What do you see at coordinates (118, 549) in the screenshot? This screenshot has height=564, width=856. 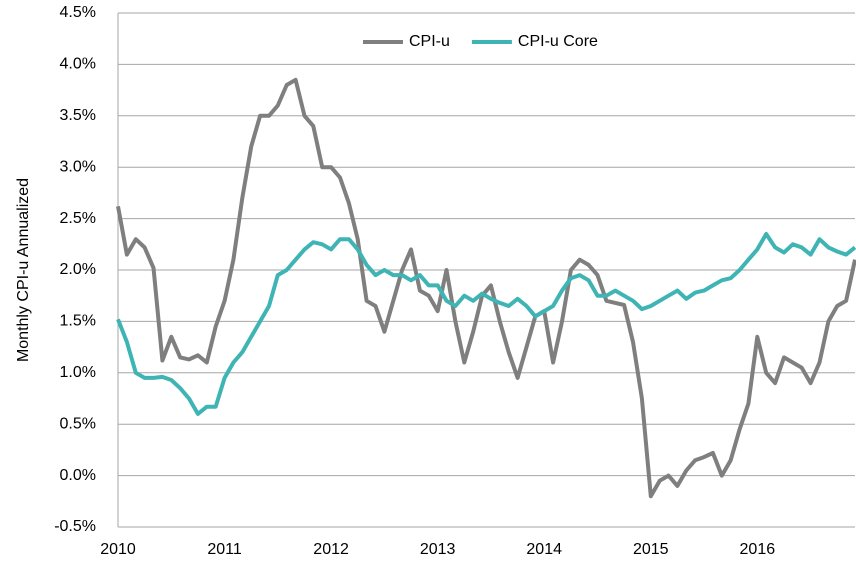 I see `x-tick-label: 2010` at bounding box center [118, 549].